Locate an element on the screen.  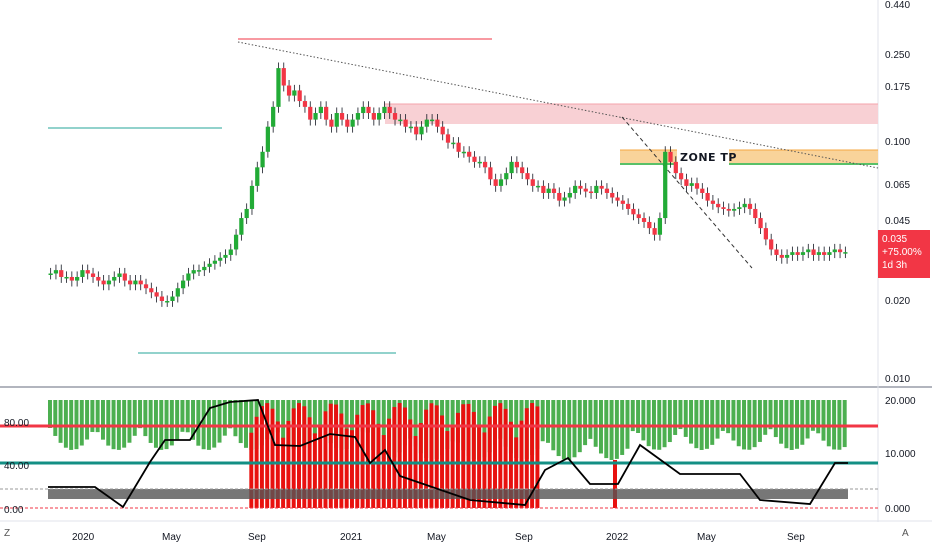
indicator-left-tick: 80.00 is located at coordinates (16, 423).